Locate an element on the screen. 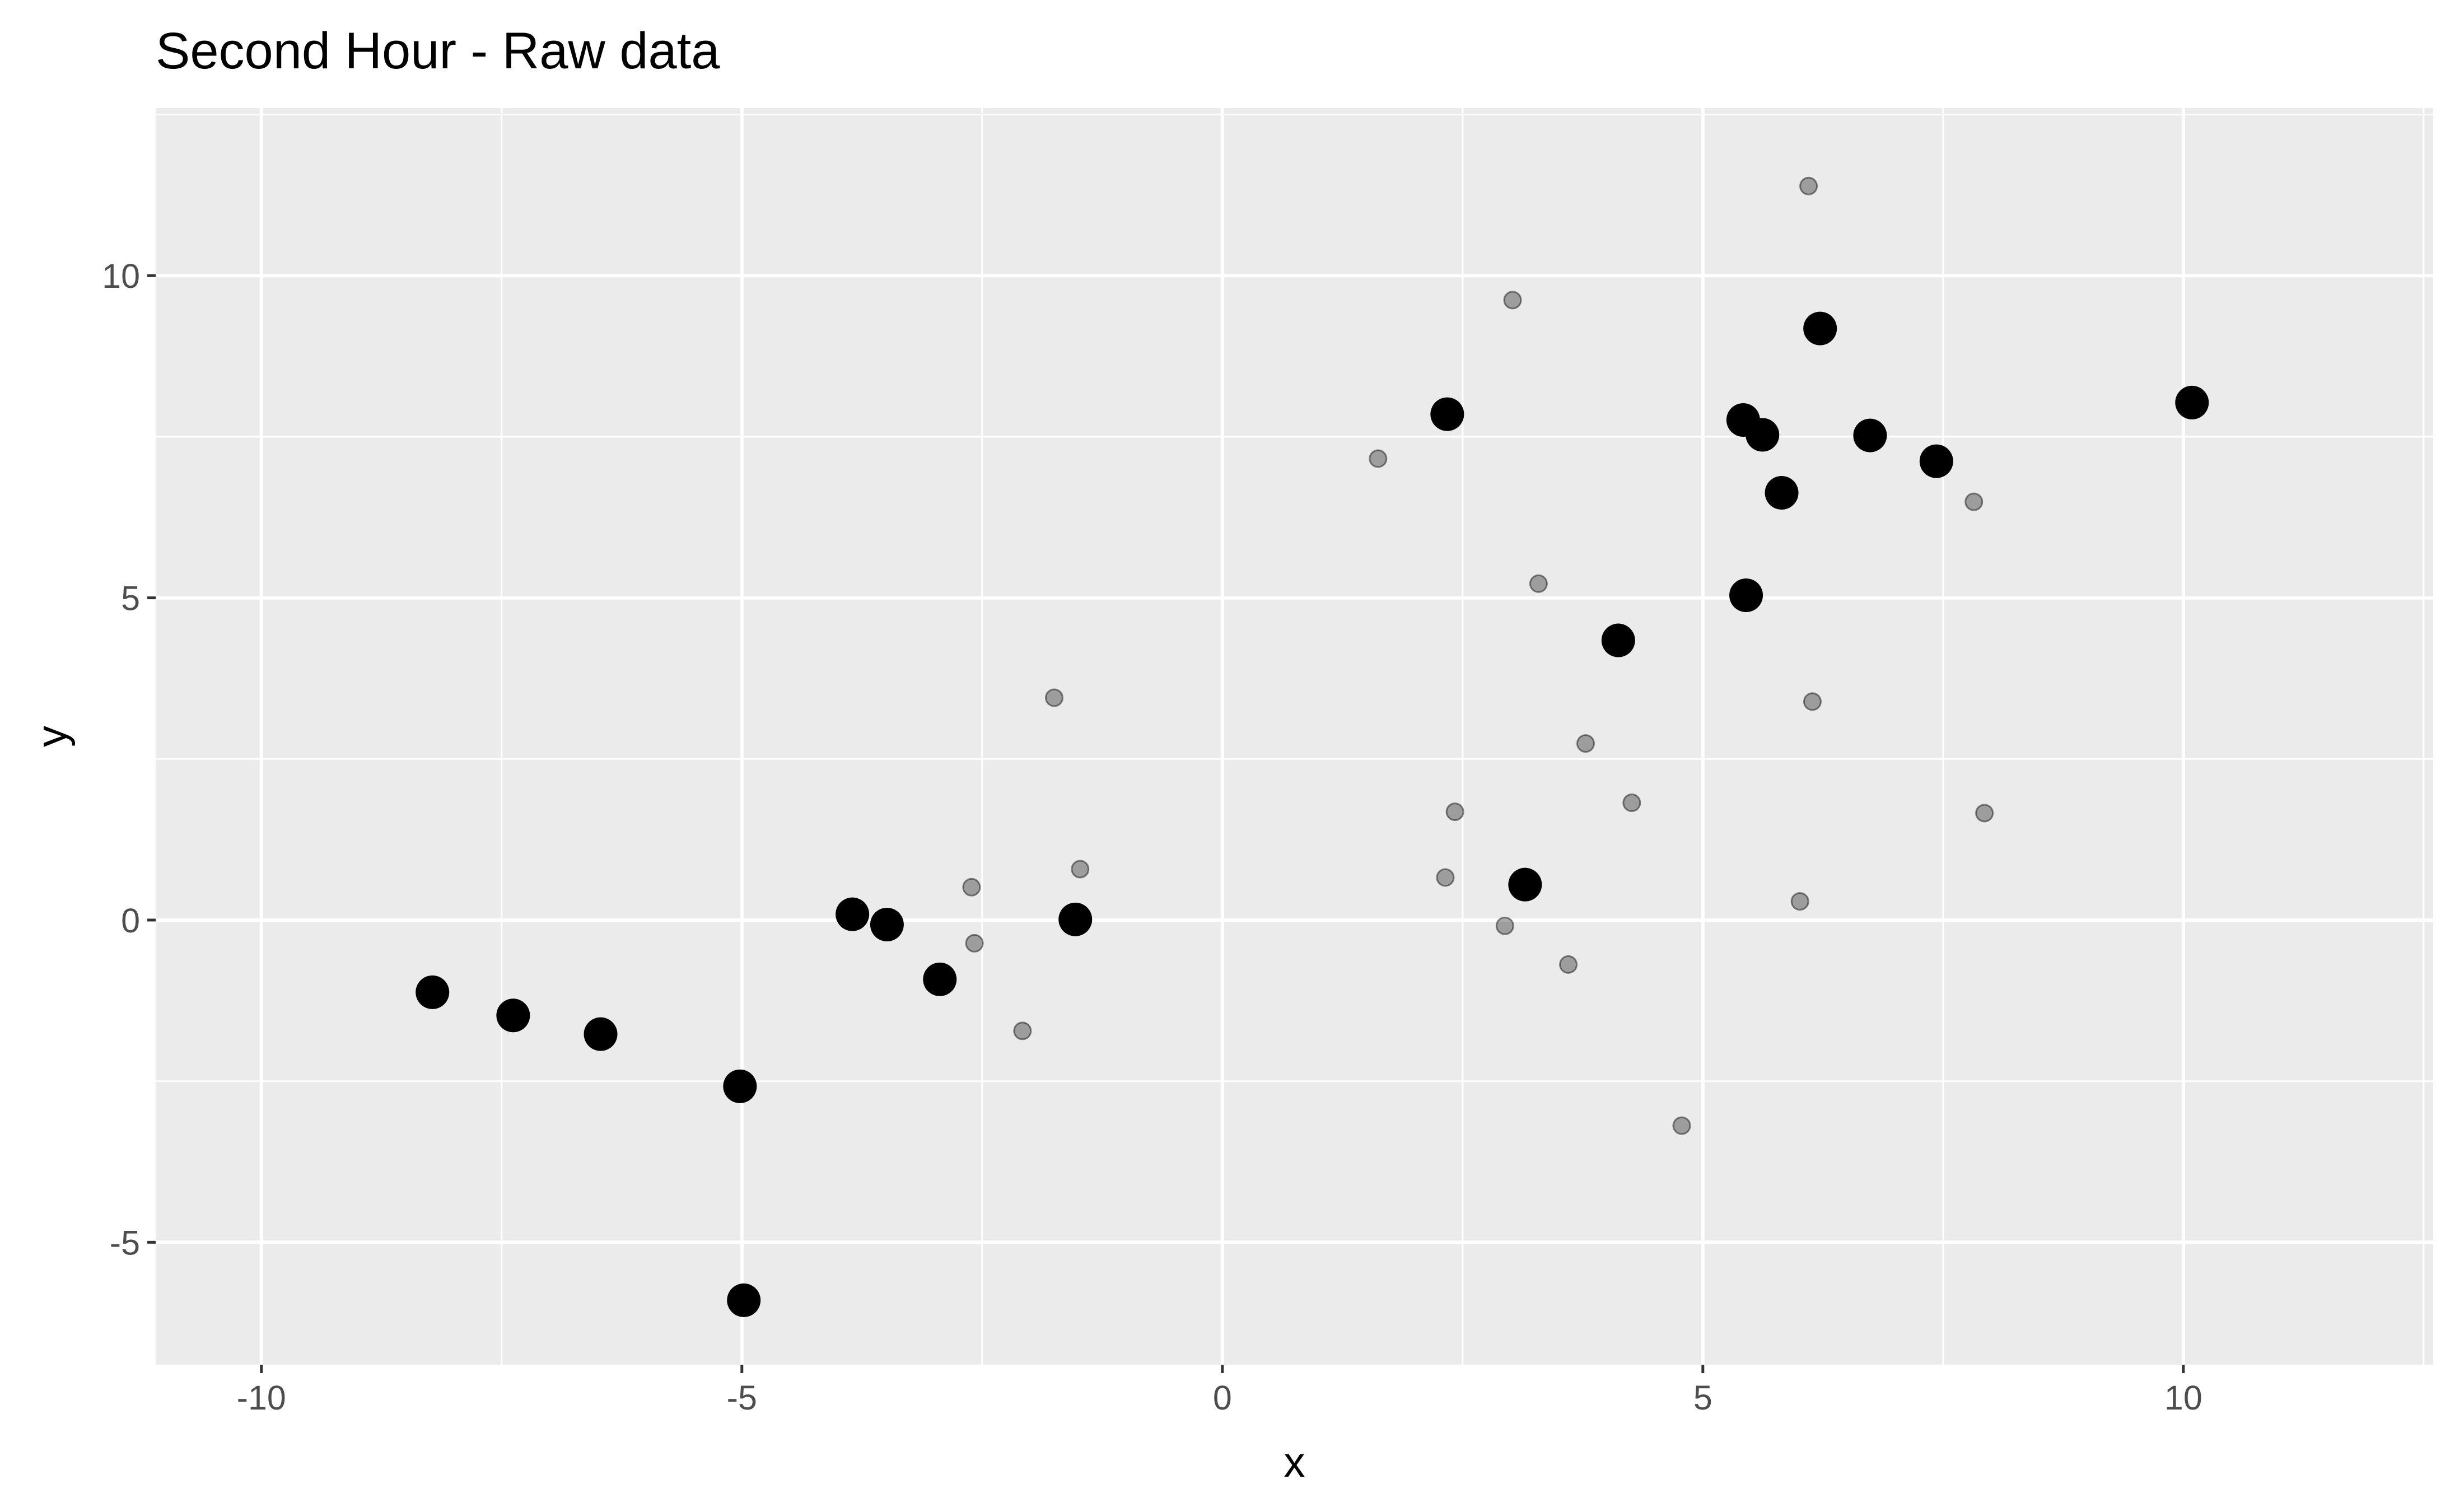  x-tick-label: 0 is located at coordinates (1222, 1398).